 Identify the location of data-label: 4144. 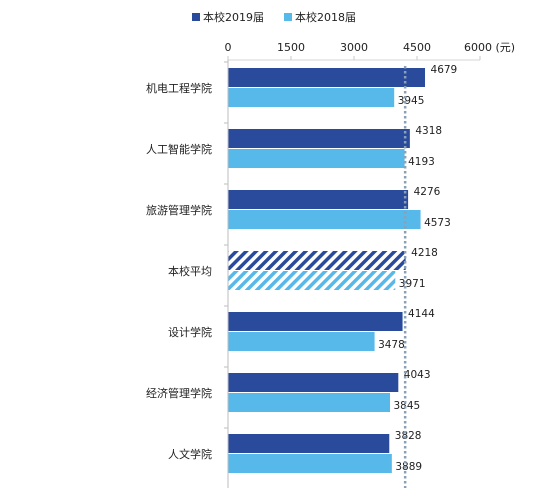
(421, 314).